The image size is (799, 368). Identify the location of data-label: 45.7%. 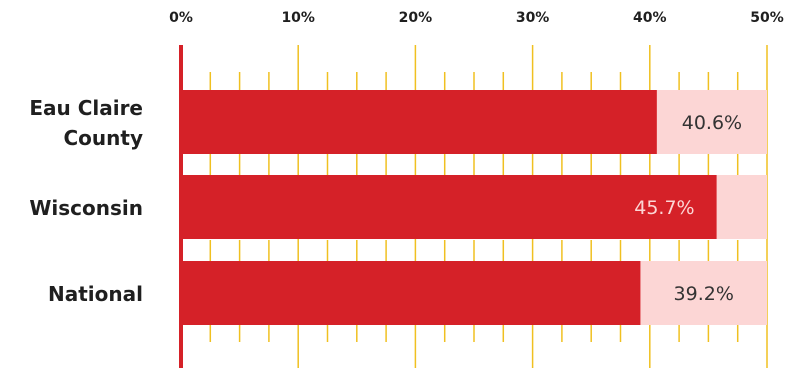
(664, 208).